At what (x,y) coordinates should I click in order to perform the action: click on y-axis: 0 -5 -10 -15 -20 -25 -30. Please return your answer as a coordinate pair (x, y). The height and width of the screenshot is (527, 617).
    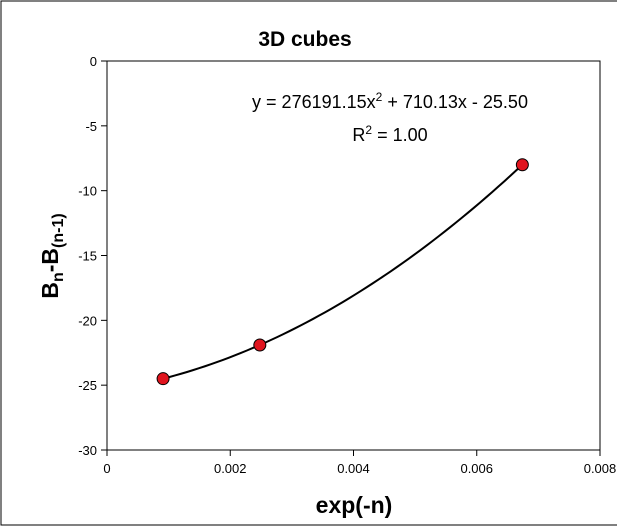
    Looking at the image, I should click on (92, 256).